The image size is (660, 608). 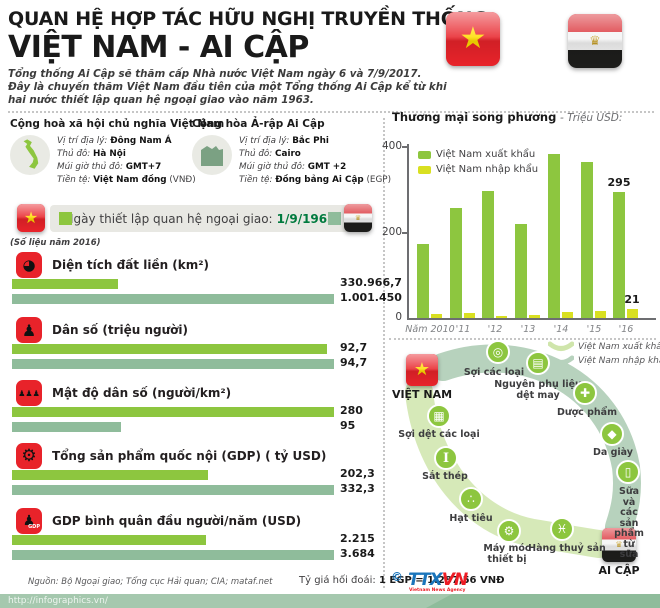 I want to click on y-tick-label: 0, so click(x=398, y=317).